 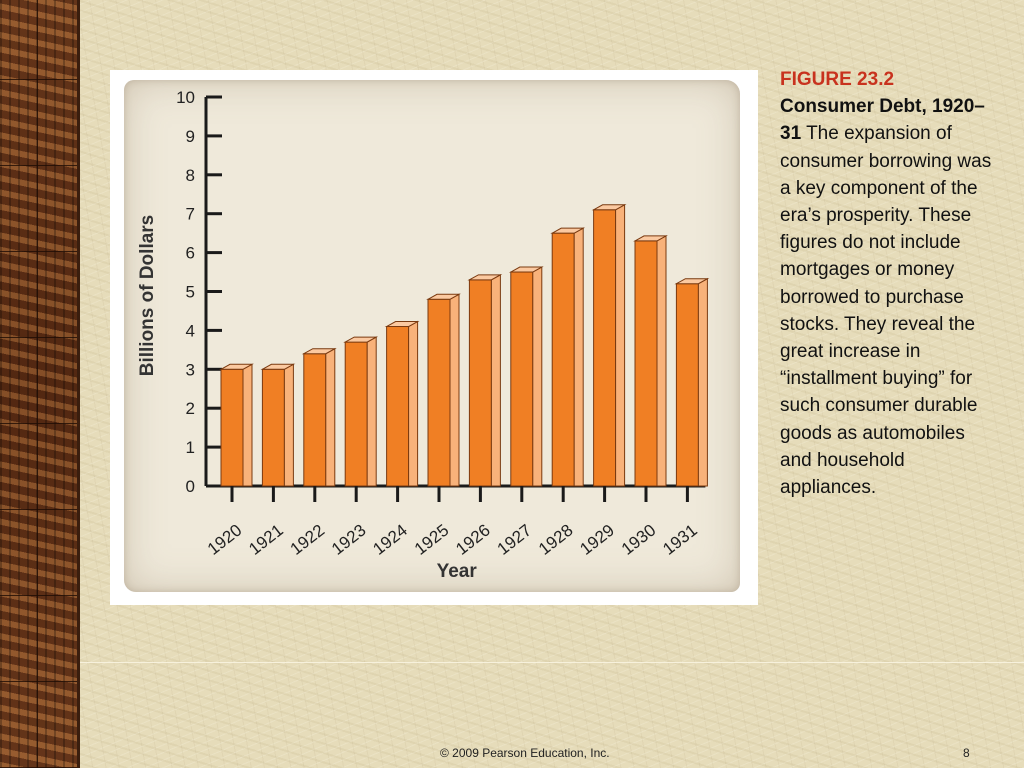 What do you see at coordinates (966, 753) in the screenshot?
I see `page-number: 8` at bounding box center [966, 753].